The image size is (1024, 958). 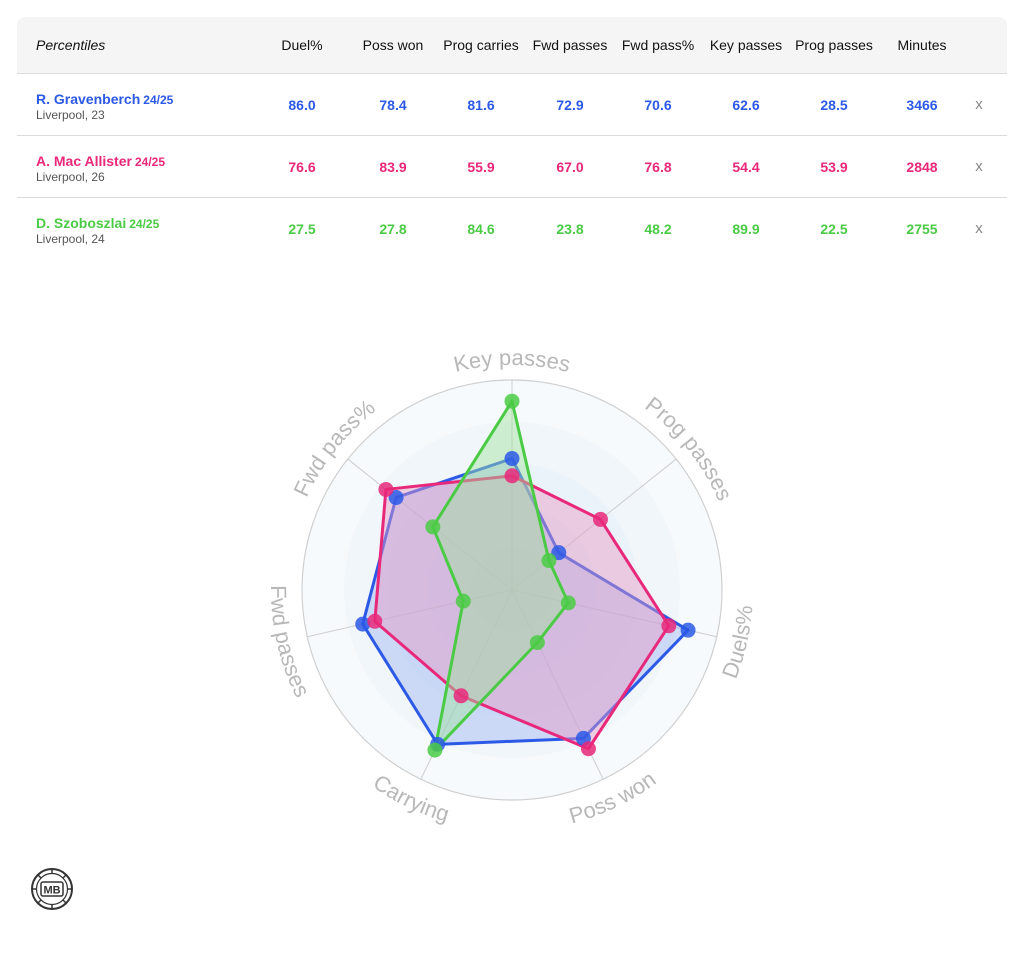 What do you see at coordinates (302, 104) in the screenshot?
I see `table-cell: 86.0` at bounding box center [302, 104].